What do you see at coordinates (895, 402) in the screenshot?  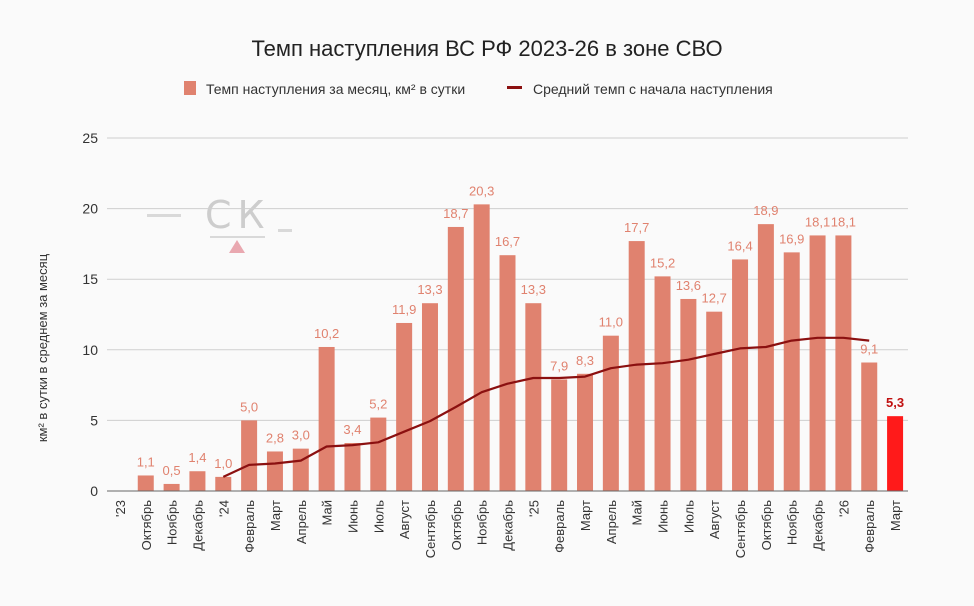 I see `bar-data-label: 5,3` at bounding box center [895, 402].